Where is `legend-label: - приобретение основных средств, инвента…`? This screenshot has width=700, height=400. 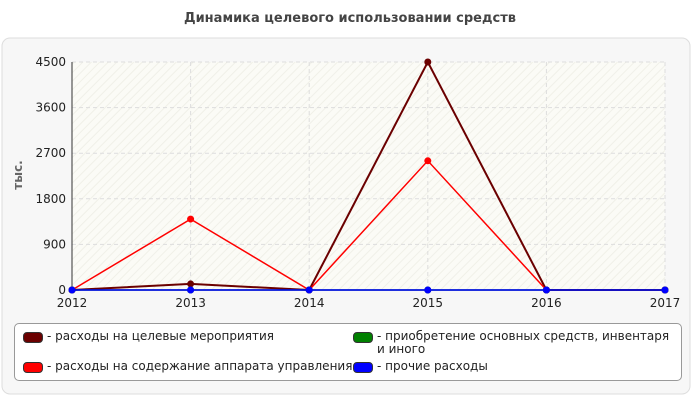
legend-label: - приобретение основных средств, инвента… is located at coordinates (523, 342).